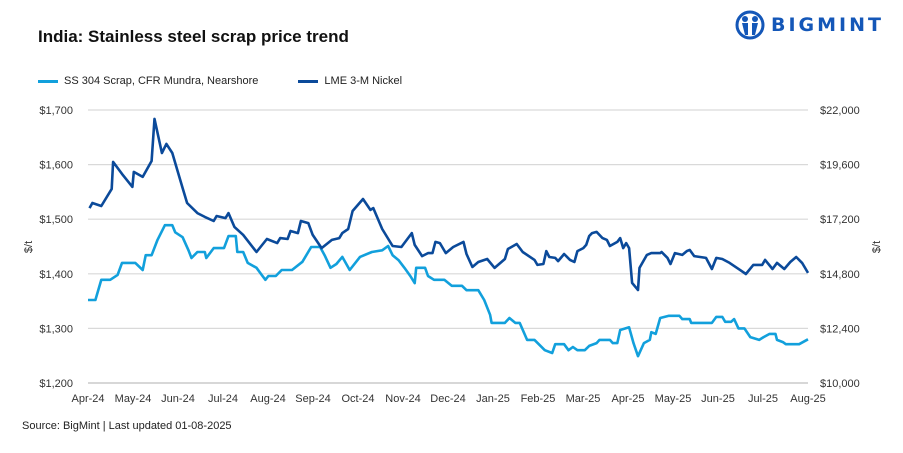 The width and height of the screenshot is (903, 453). I want to click on x-tick-label: Jun-25, so click(718, 399).